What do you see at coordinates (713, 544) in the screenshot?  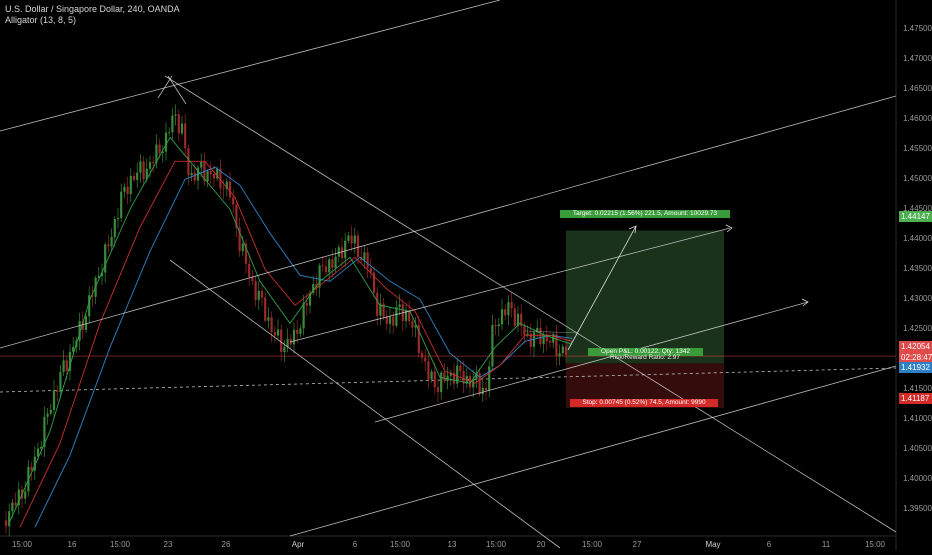 I see `time-tick-label: May` at bounding box center [713, 544].